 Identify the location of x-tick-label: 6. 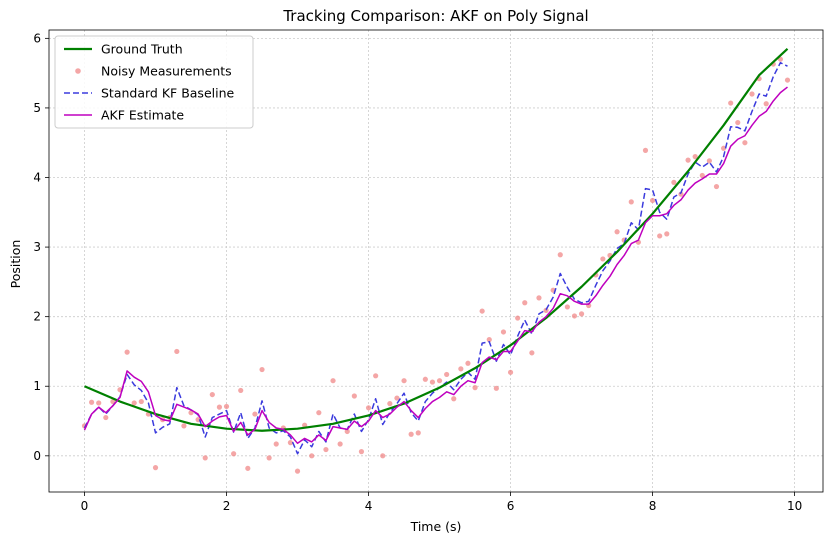
(511, 506).